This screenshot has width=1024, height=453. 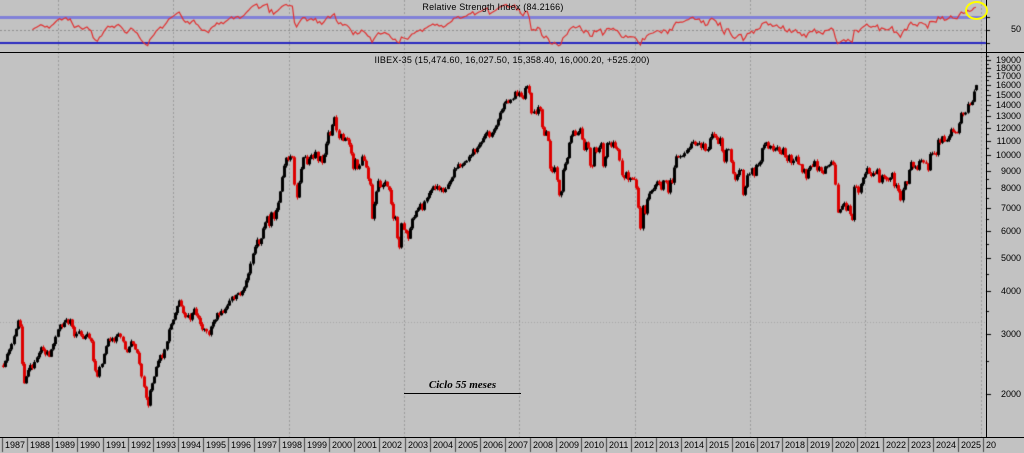 What do you see at coordinates (594, 445) in the screenshot?
I see `year-label: 2010` at bounding box center [594, 445].